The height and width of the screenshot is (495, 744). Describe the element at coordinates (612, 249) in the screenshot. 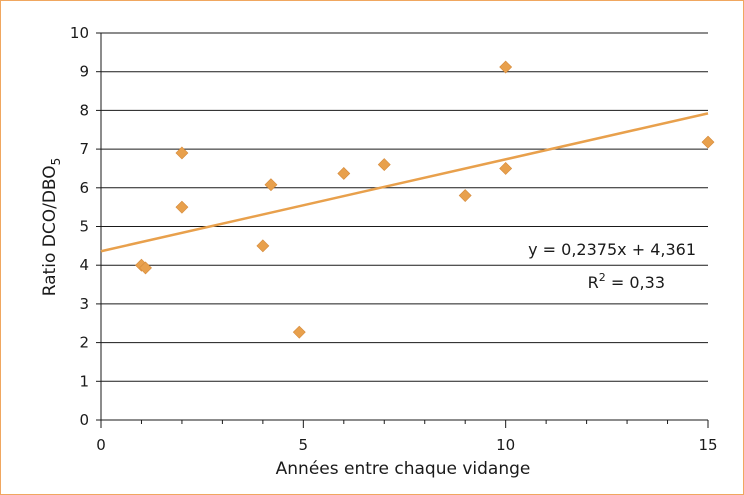

I see `trendline-equation: y = 0,2375x + 4,361` at that location.